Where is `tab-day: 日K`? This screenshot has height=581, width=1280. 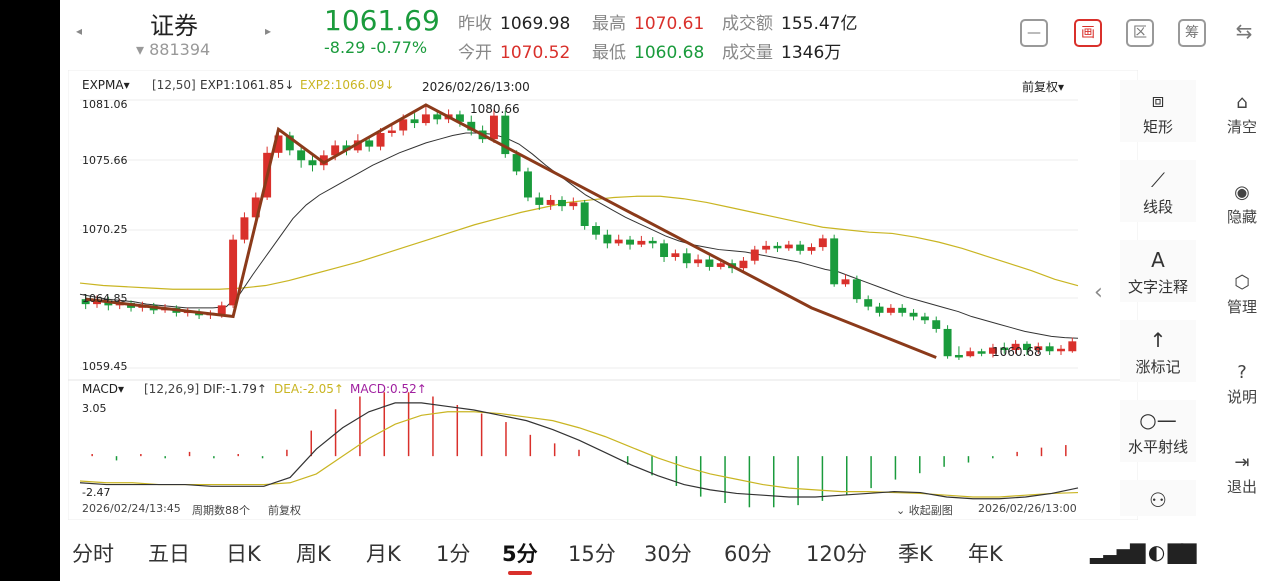
tab-day: 日K is located at coordinates (243, 554).